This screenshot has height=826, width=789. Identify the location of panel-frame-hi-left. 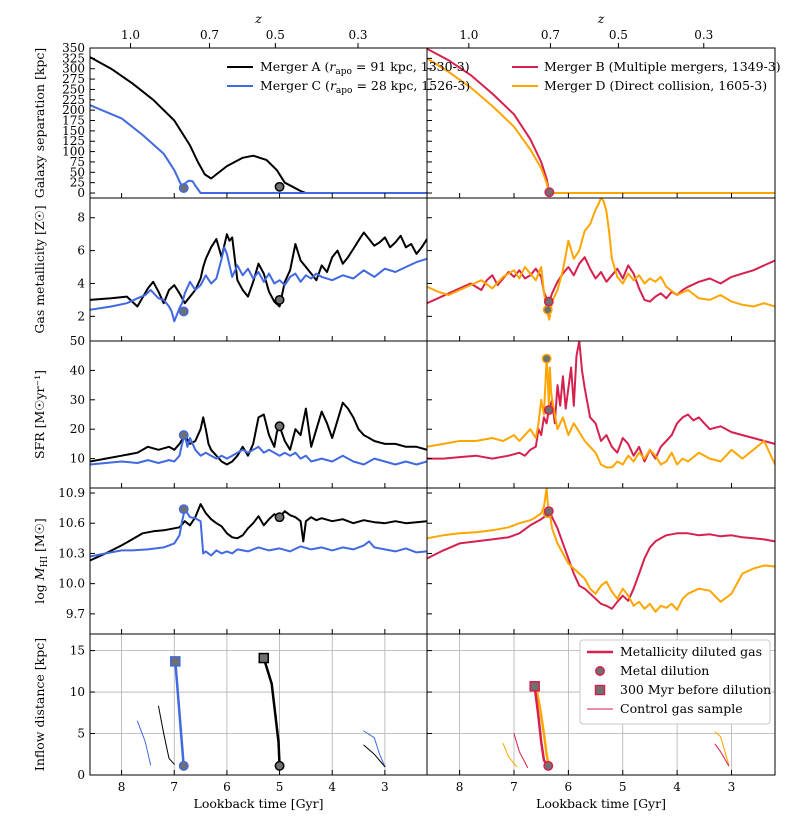
(258, 561).